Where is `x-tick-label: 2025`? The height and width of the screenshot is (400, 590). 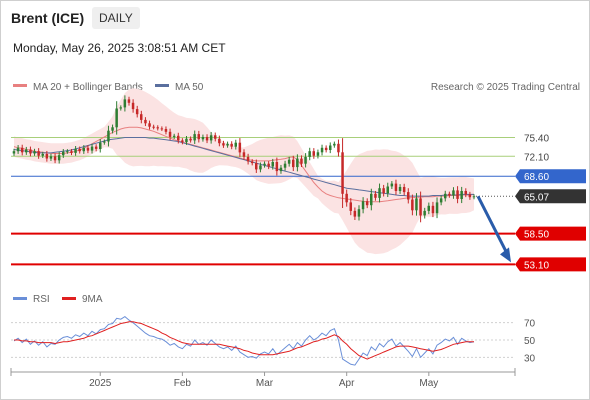 x-tick-label: 2025 is located at coordinates (100, 383).